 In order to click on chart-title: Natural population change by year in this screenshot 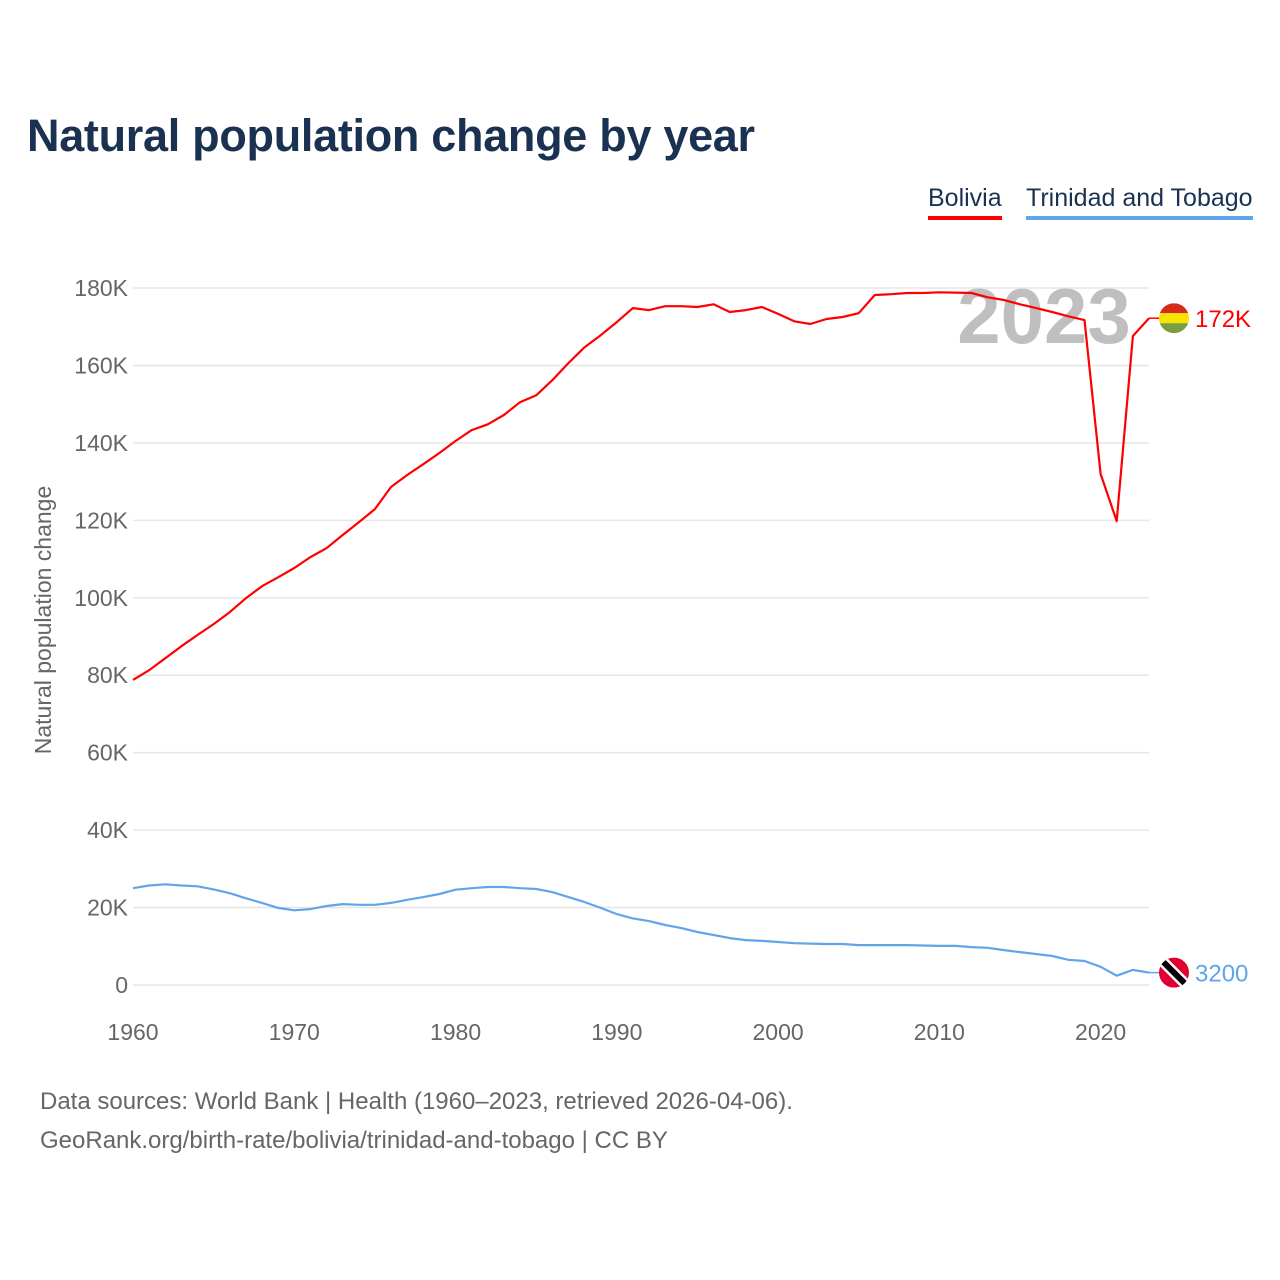, I will do `click(391, 135)`.